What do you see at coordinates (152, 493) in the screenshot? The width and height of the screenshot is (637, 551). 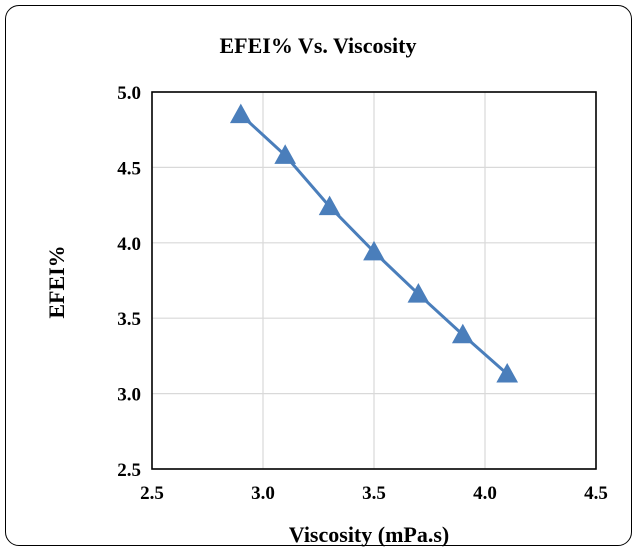 I see `x-tick-label: 2.5` at bounding box center [152, 493].